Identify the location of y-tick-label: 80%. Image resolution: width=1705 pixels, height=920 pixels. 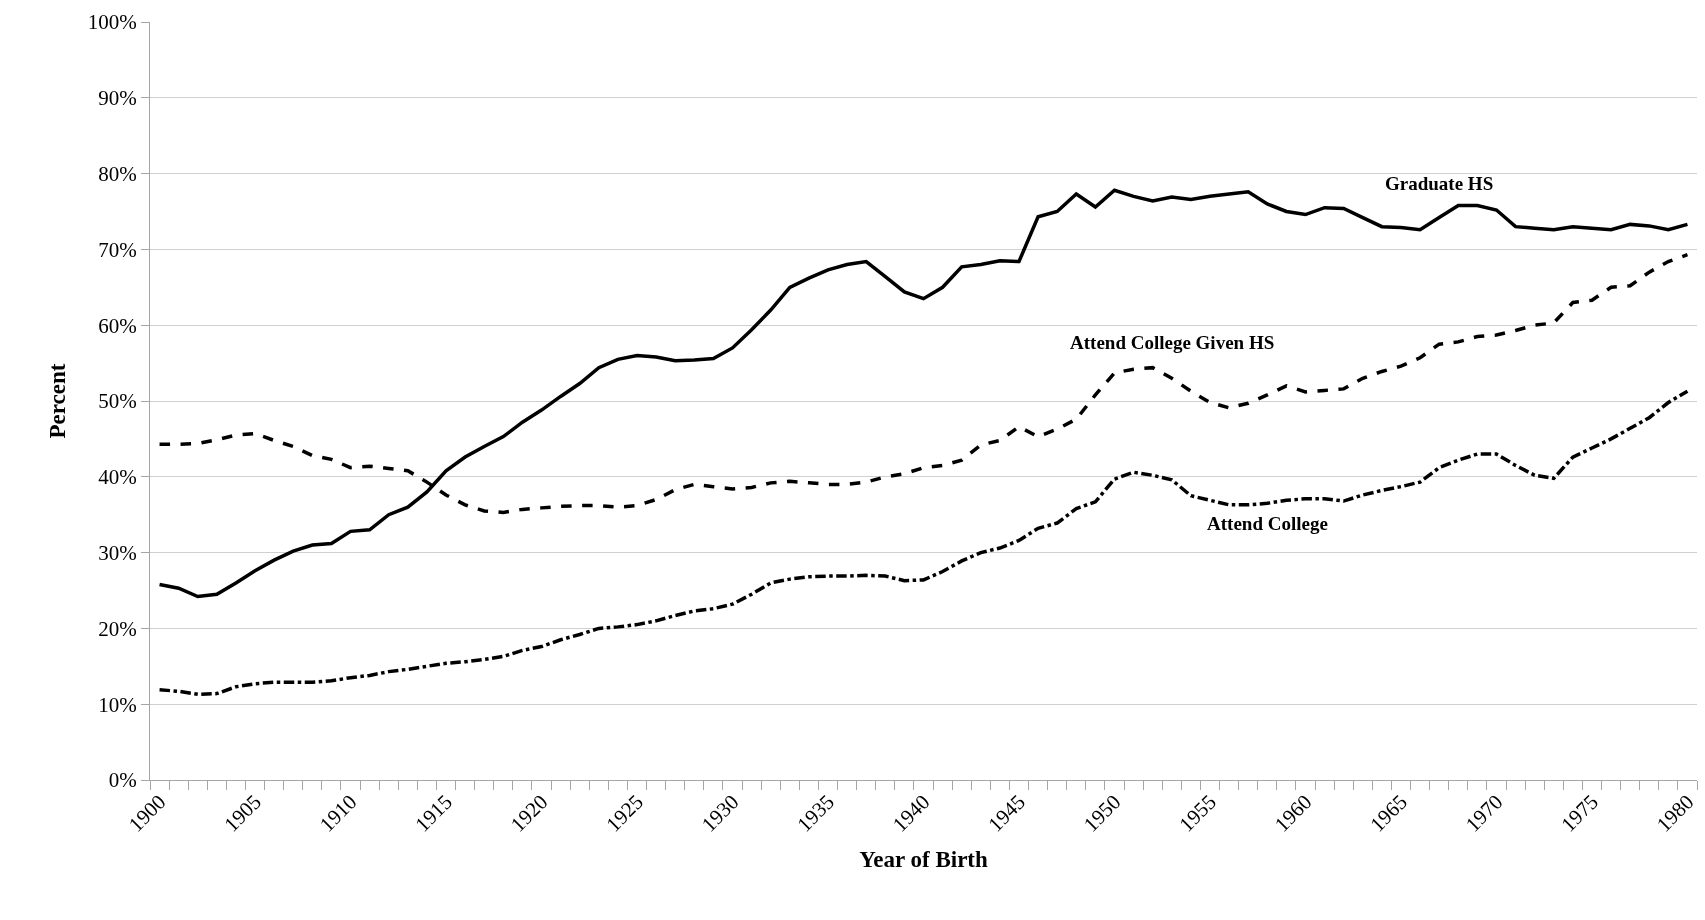
(117, 173).